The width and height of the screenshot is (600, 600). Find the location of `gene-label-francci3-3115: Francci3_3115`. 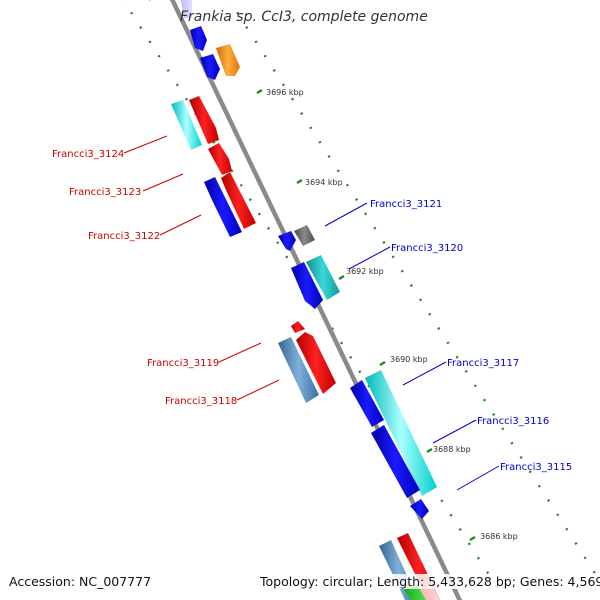

gene-label-francci3-3115: Francci3_3115 is located at coordinates (536, 467).